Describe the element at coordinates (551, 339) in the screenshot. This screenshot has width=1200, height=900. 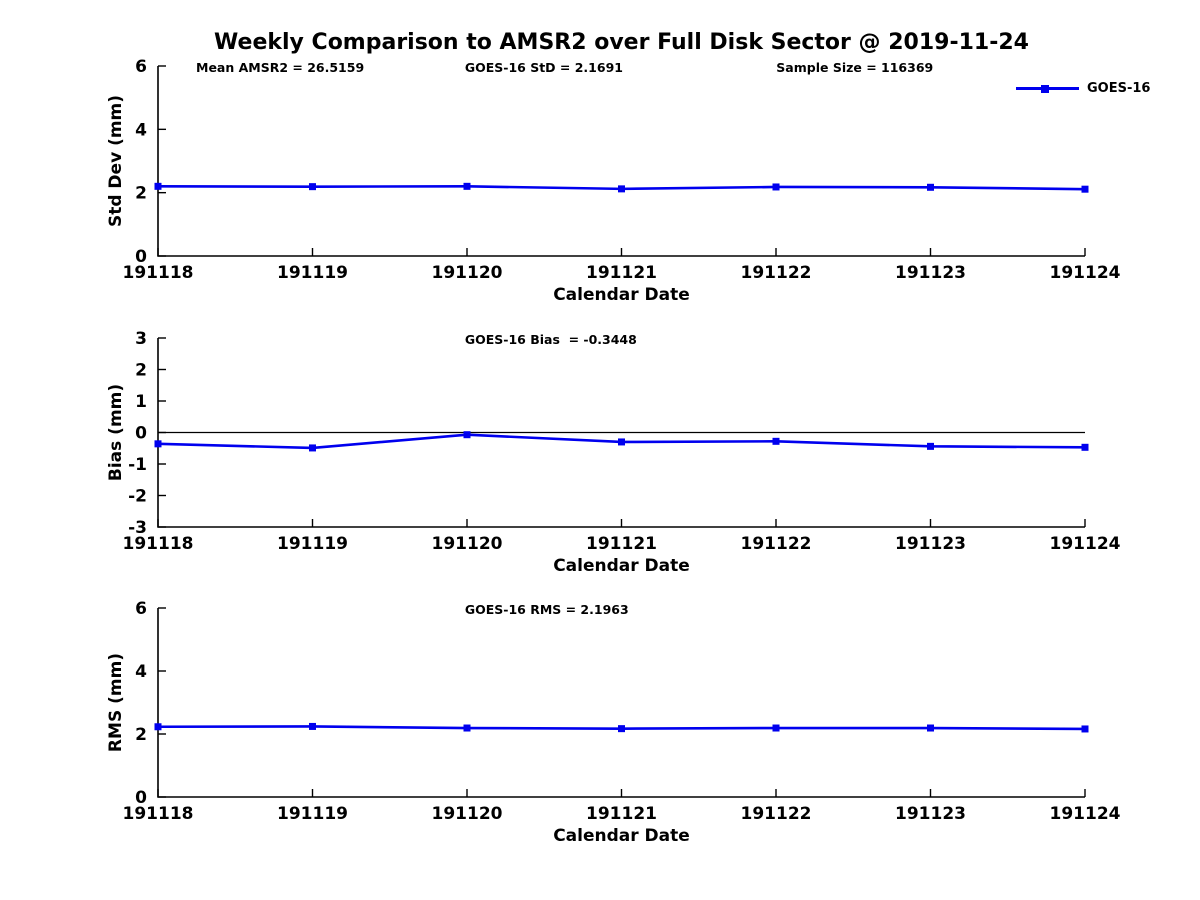
I see `chart-annotation: GOES-16 Bias = -0.3448` at that location.